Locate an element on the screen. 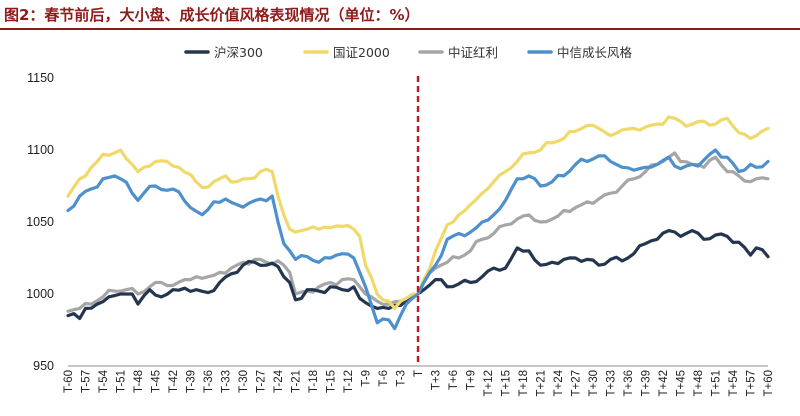  x-tick-label: T+30 is located at coordinates (594, 383).